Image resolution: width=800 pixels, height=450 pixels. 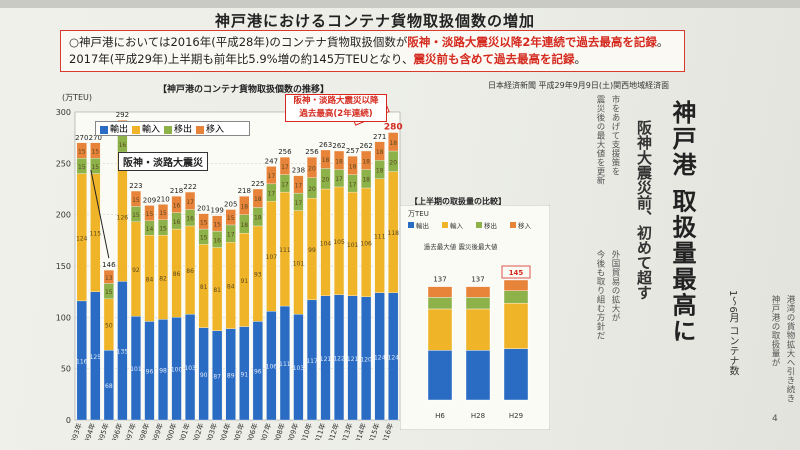 I want to click on news-body-1: 港湾の貨物拡大へ引き続き, so click(x=790, y=349).